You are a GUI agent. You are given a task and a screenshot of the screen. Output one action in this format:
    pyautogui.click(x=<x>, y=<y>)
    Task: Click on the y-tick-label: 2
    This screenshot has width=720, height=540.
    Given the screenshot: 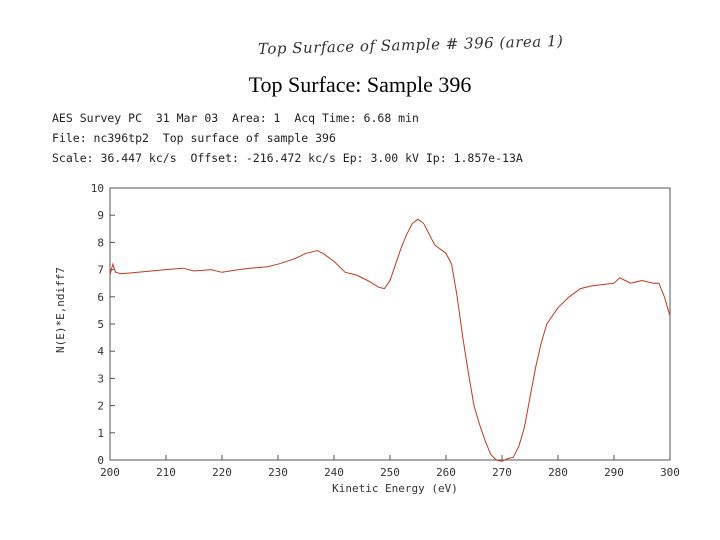 What is the action you would take?
    pyautogui.click(x=100, y=406)
    